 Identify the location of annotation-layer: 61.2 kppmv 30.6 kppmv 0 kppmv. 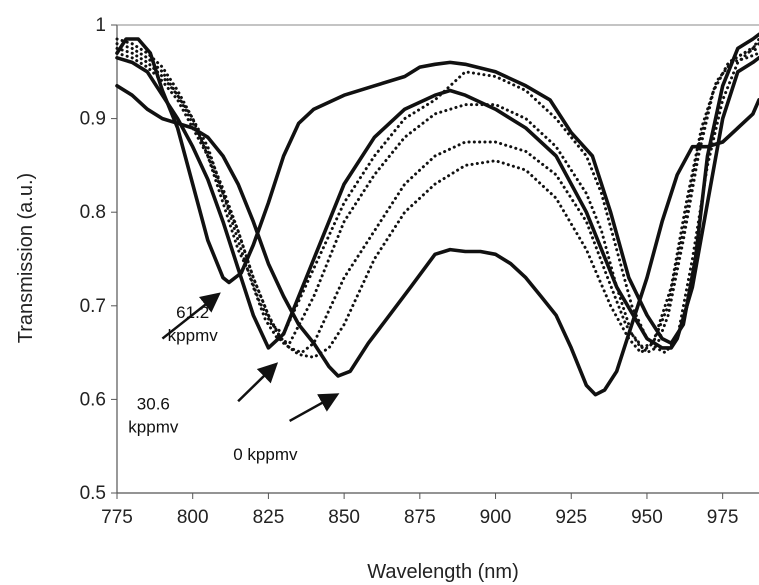
(234, 378).